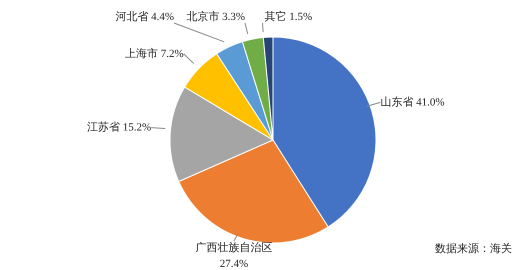 Image resolution: width=530 pixels, height=270 pixels. I want to click on slice-label: 广西壮族自治区, so click(233, 247).